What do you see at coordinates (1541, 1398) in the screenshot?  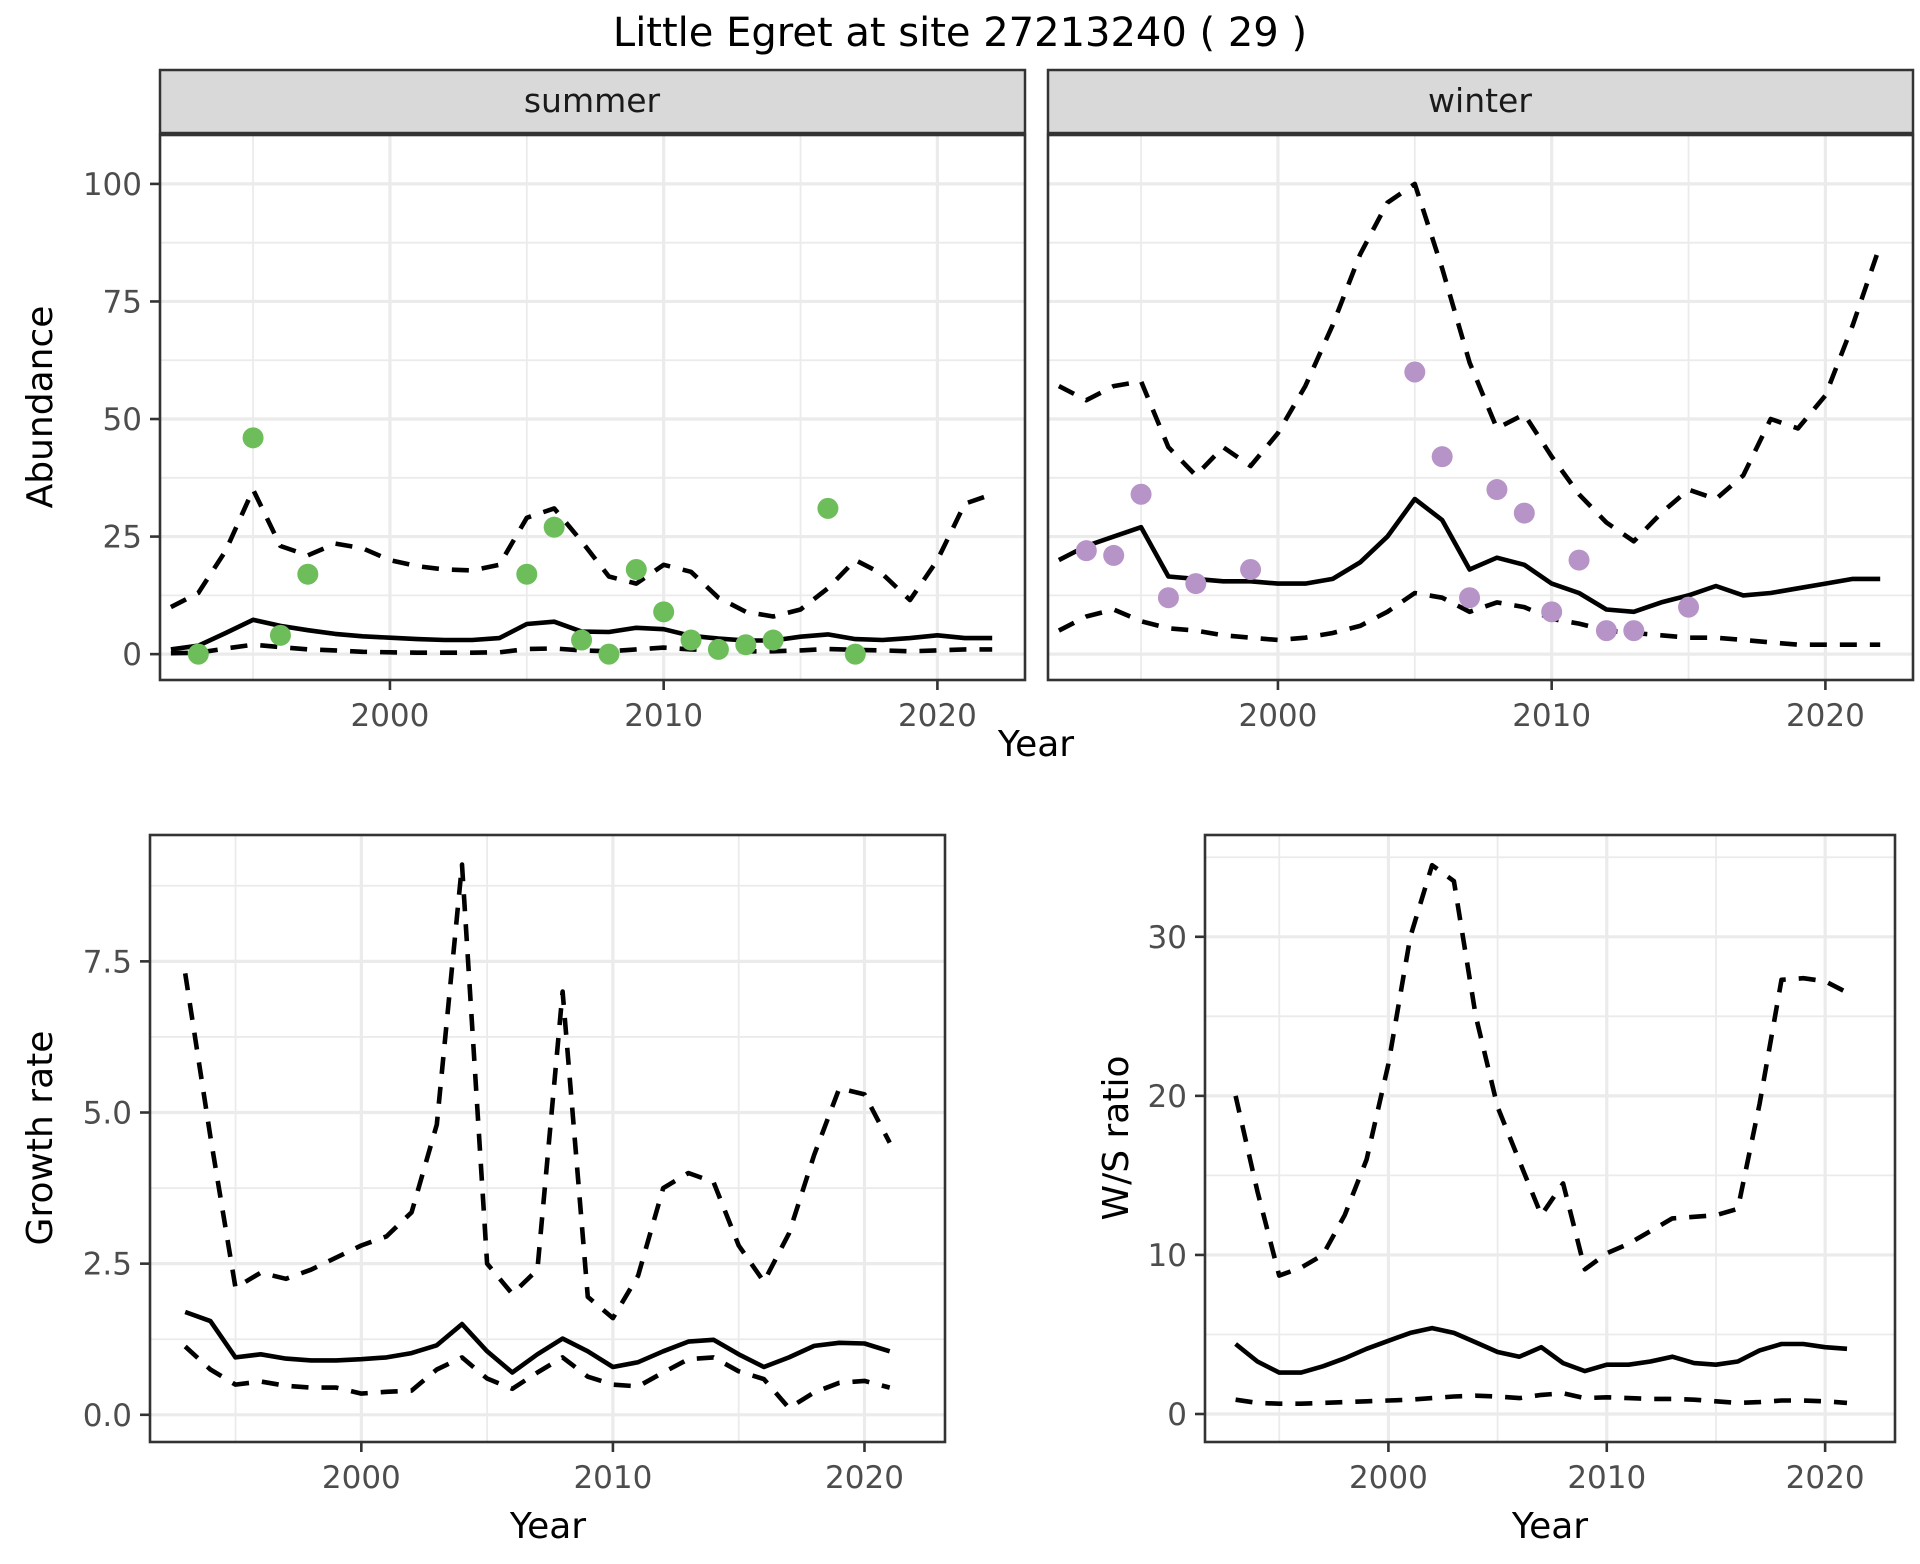 I see `ws-lower_ci-line` at bounding box center [1541, 1398].